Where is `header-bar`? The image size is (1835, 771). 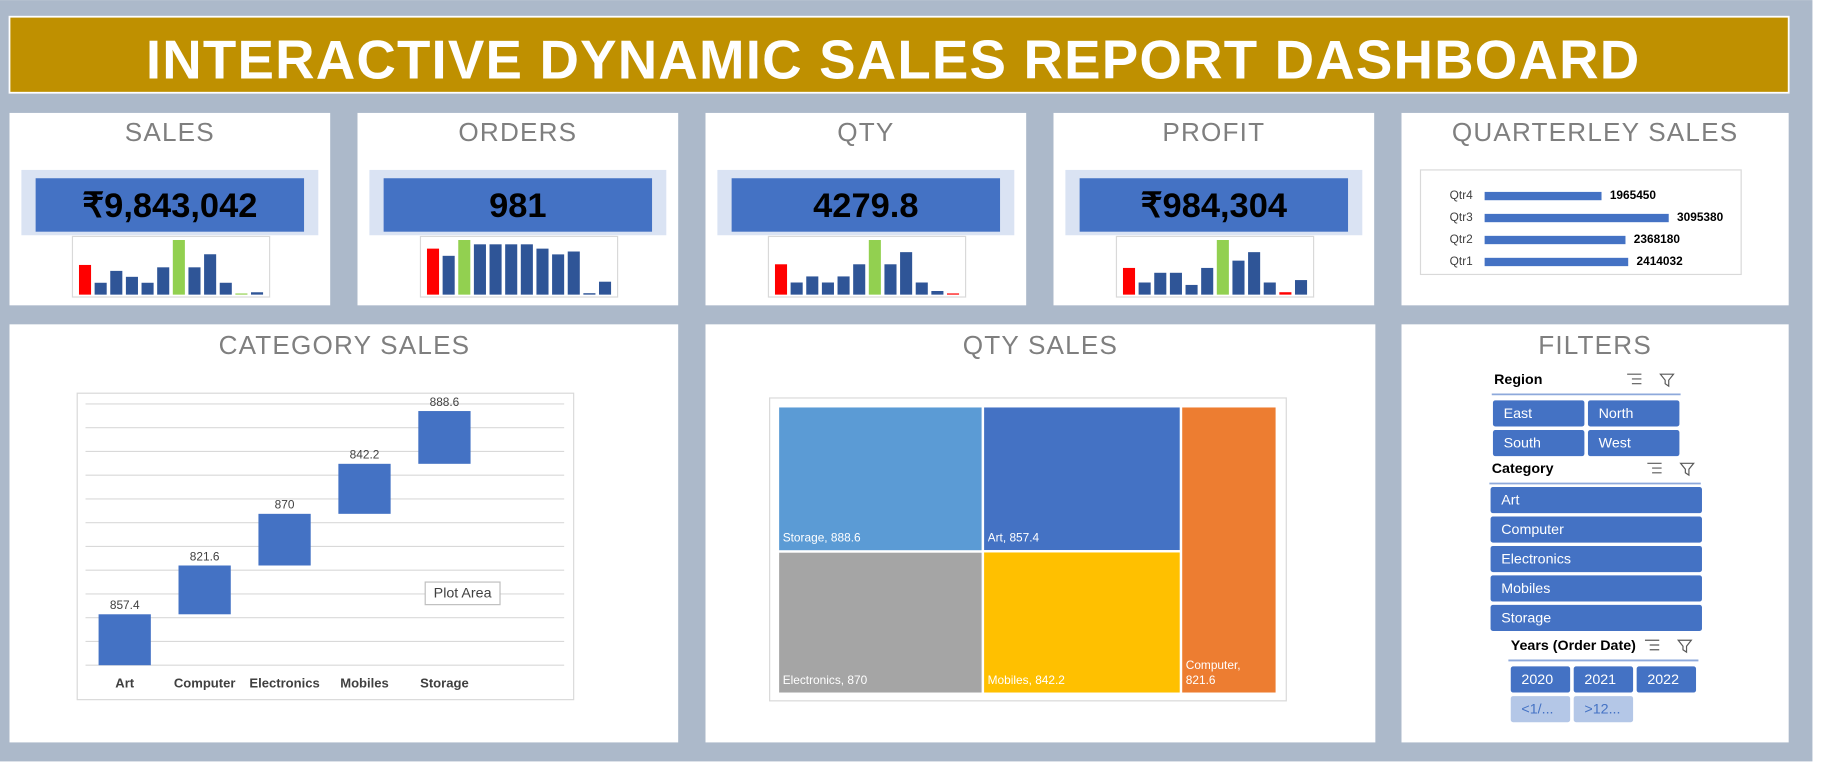
header-bar is located at coordinates (899, 54).